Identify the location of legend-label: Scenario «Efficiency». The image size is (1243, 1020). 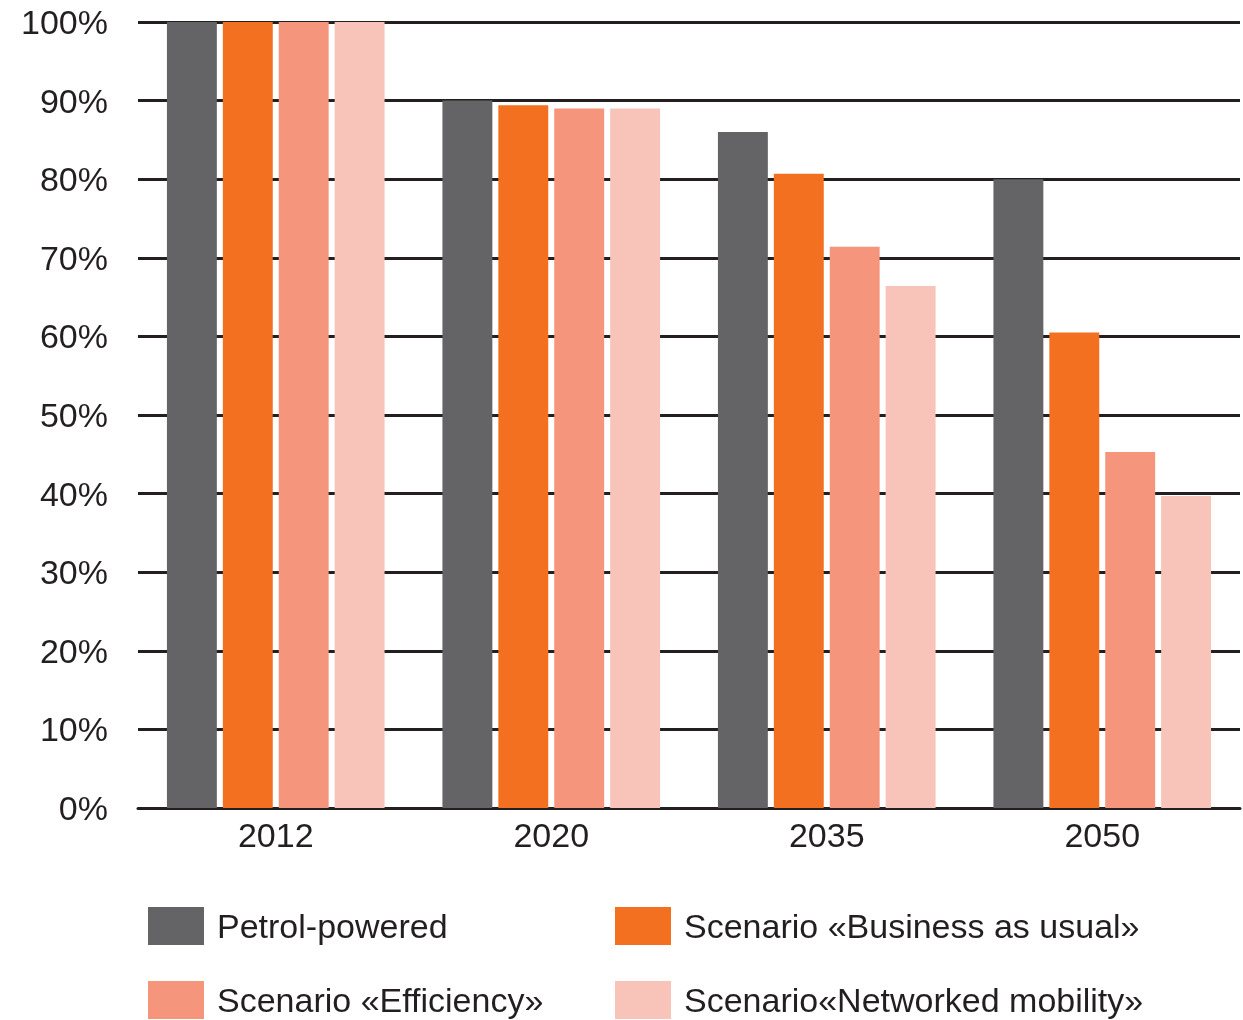
(380, 1000).